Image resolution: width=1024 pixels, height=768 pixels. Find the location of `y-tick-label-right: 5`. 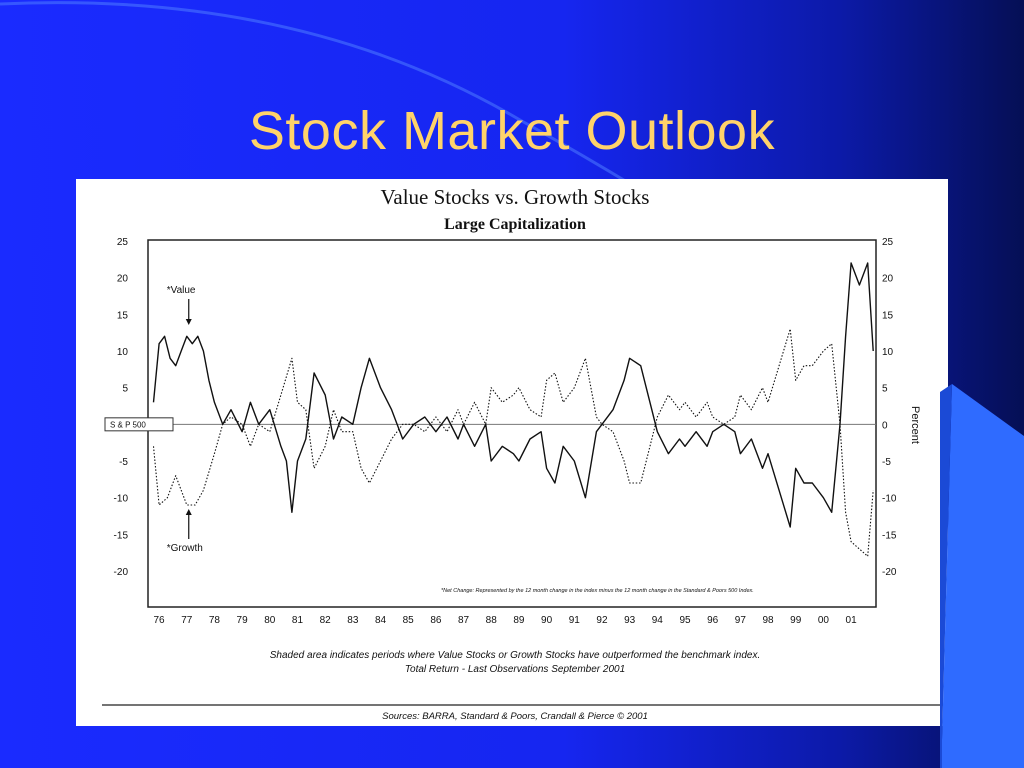

y-tick-label-right: 5 is located at coordinates (885, 389).